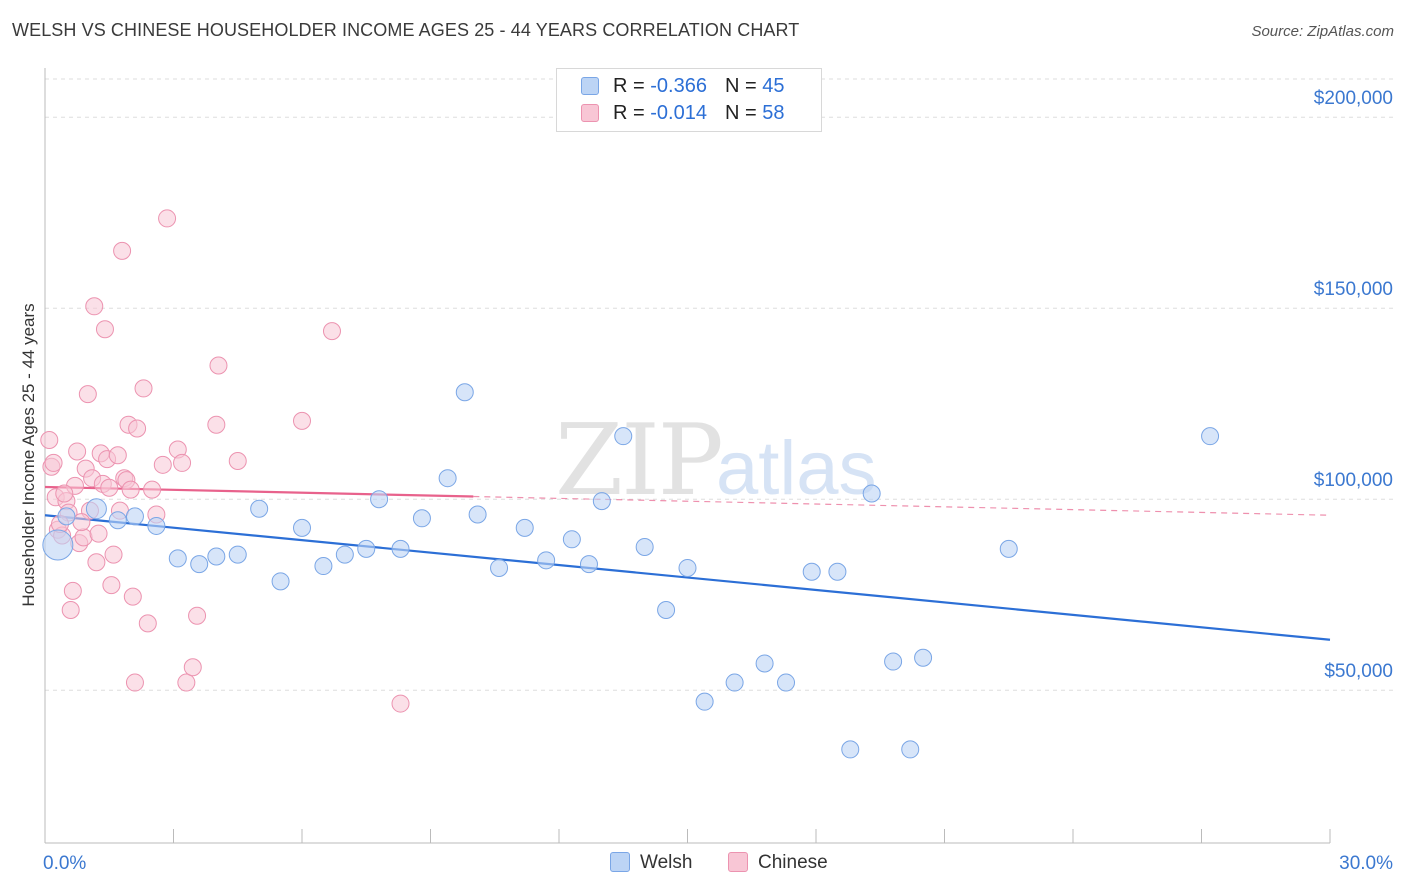 The height and width of the screenshot is (892, 1406). Describe the element at coordinates (743, 113) in the screenshot. I see `chinese-n-label: N =` at that location.